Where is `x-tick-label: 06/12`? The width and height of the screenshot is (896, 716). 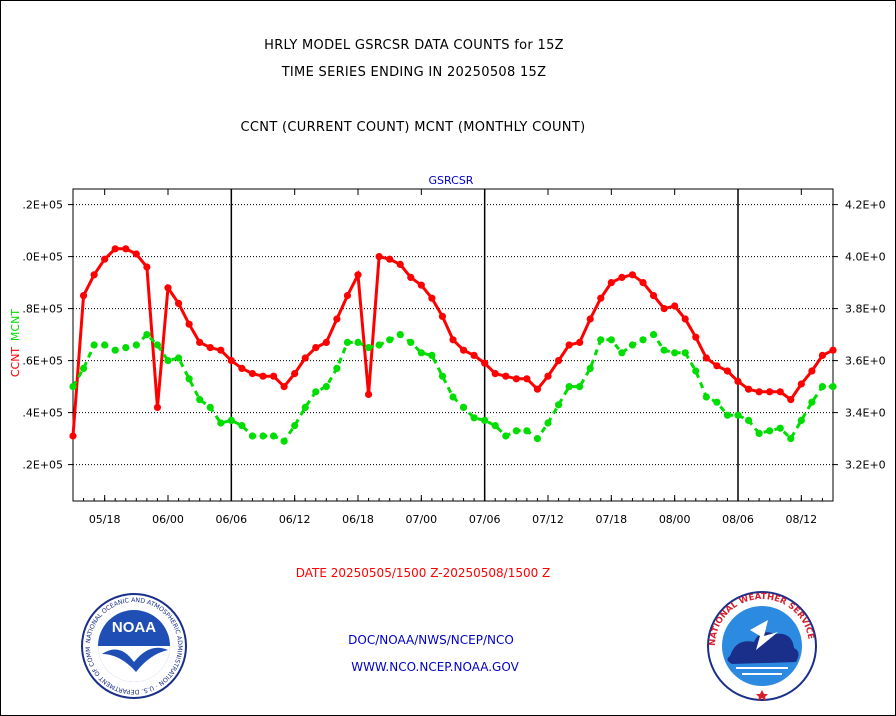 x-tick-label: 06/12 is located at coordinates (295, 519).